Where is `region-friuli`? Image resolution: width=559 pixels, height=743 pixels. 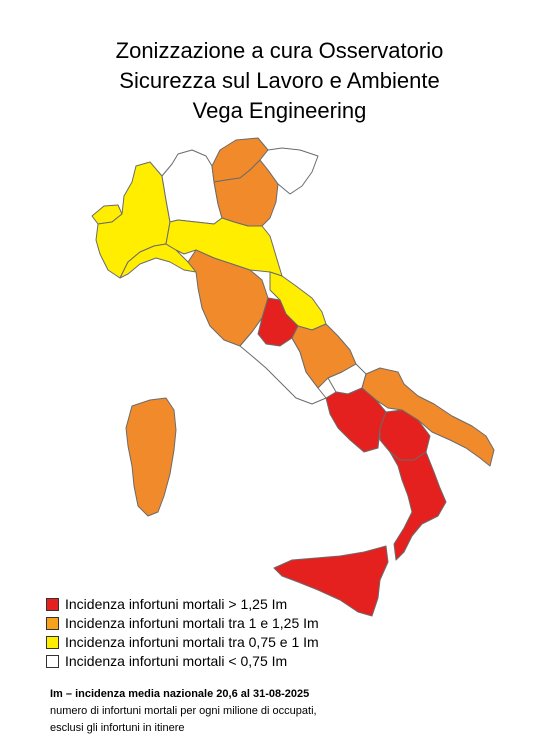
region-friuli is located at coordinates (289, 171).